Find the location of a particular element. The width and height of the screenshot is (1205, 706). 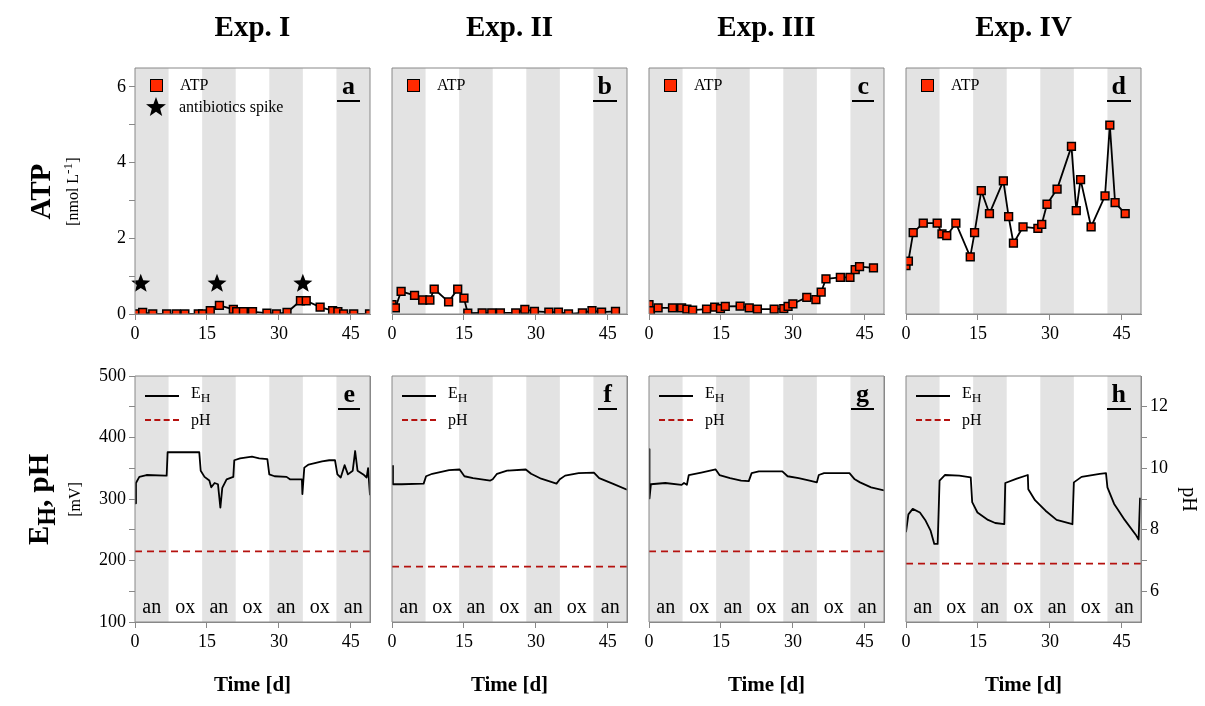

chart-title: Exp. II is located at coordinates (509, 26).